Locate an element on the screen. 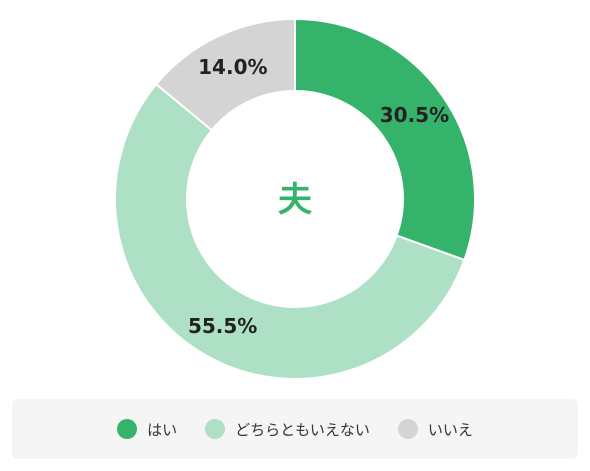  legend-label-no: いいえ is located at coordinates (450, 429).